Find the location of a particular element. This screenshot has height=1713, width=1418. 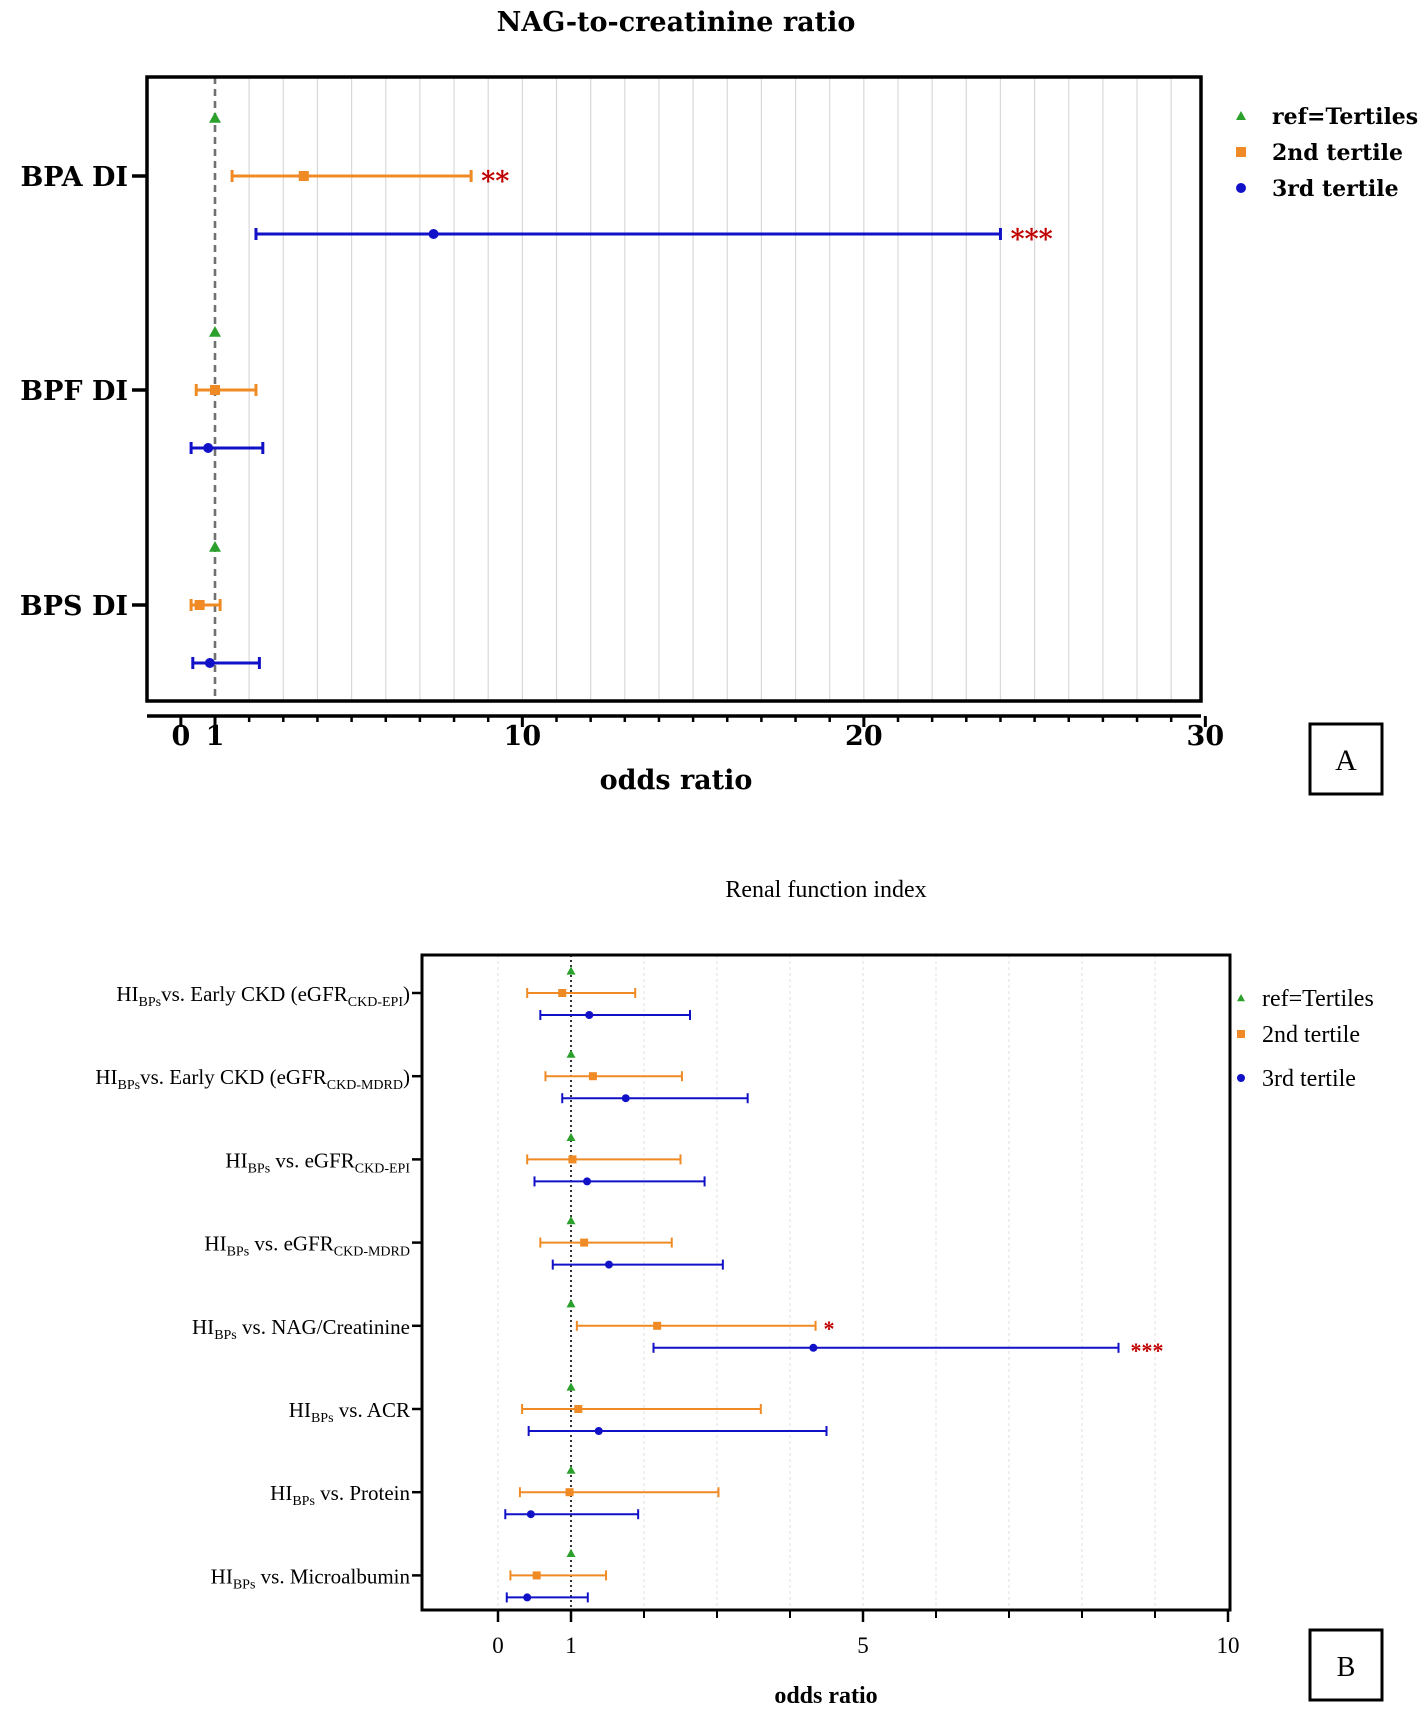

panel-b-label-box is located at coordinates (1346, 1665).